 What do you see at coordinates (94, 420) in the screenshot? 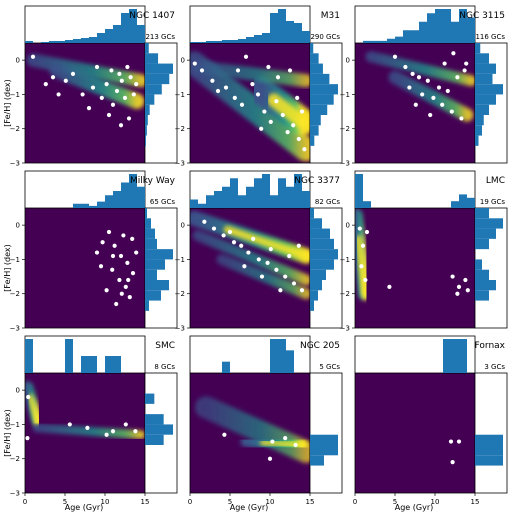
I see `panel-smc: SMC 8 GCs −3 −2 −1 0 0 5 10 15` at bounding box center [94, 420].